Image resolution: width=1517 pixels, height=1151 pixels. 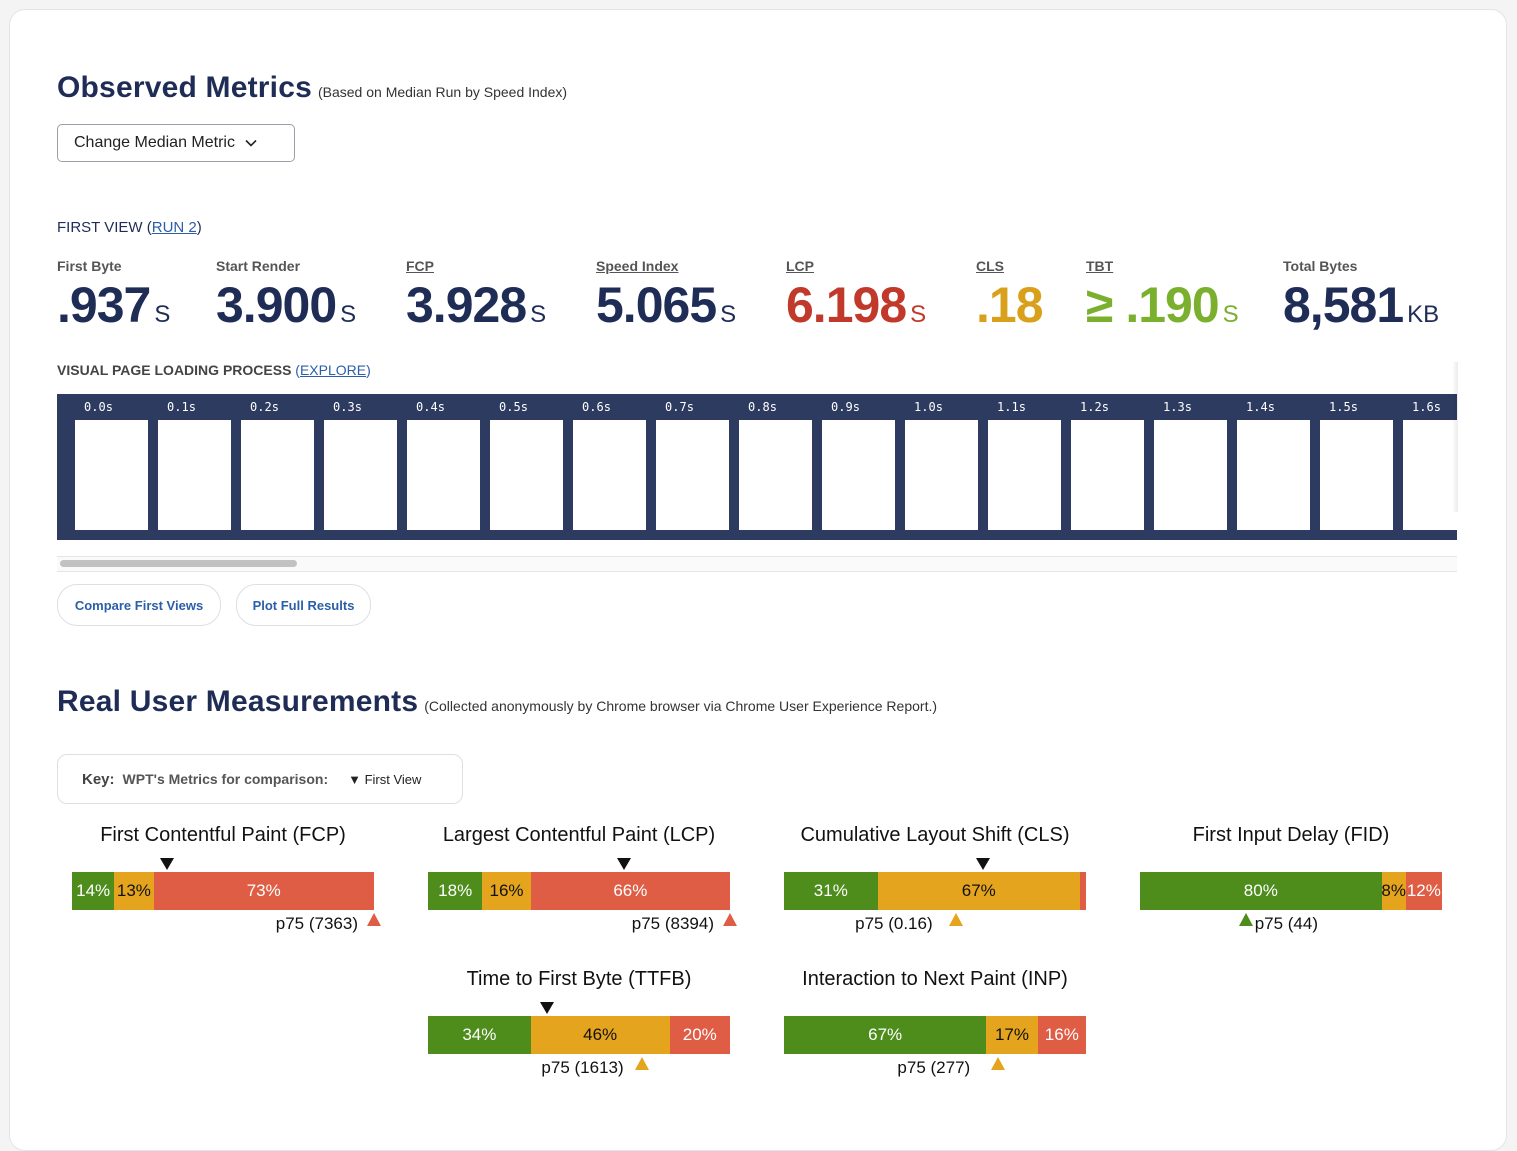 What do you see at coordinates (637, 266) in the screenshot?
I see `metric-label: Speed Index` at bounding box center [637, 266].